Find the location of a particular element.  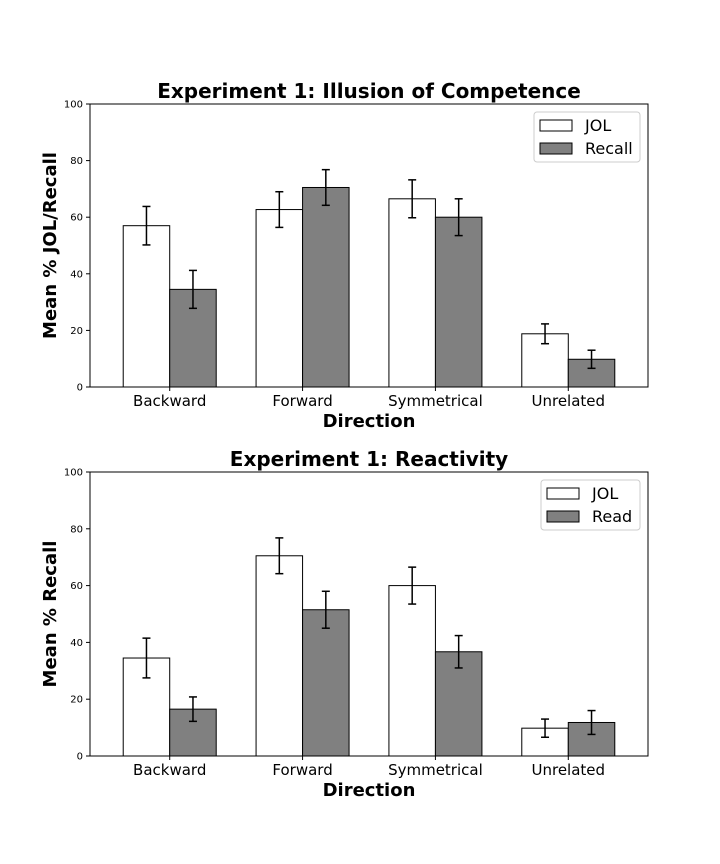

legend-swatch-recall is located at coordinates (556, 148).